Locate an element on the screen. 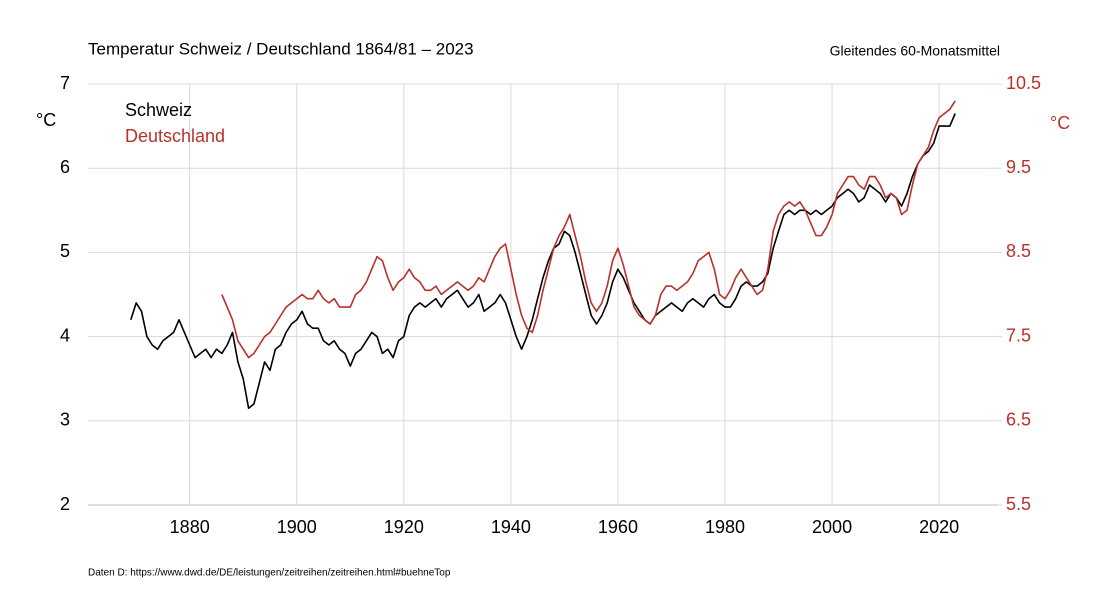 Image resolution: width=1100 pixels, height=601 pixels. y-tick-label: 3 is located at coordinates (65, 420).